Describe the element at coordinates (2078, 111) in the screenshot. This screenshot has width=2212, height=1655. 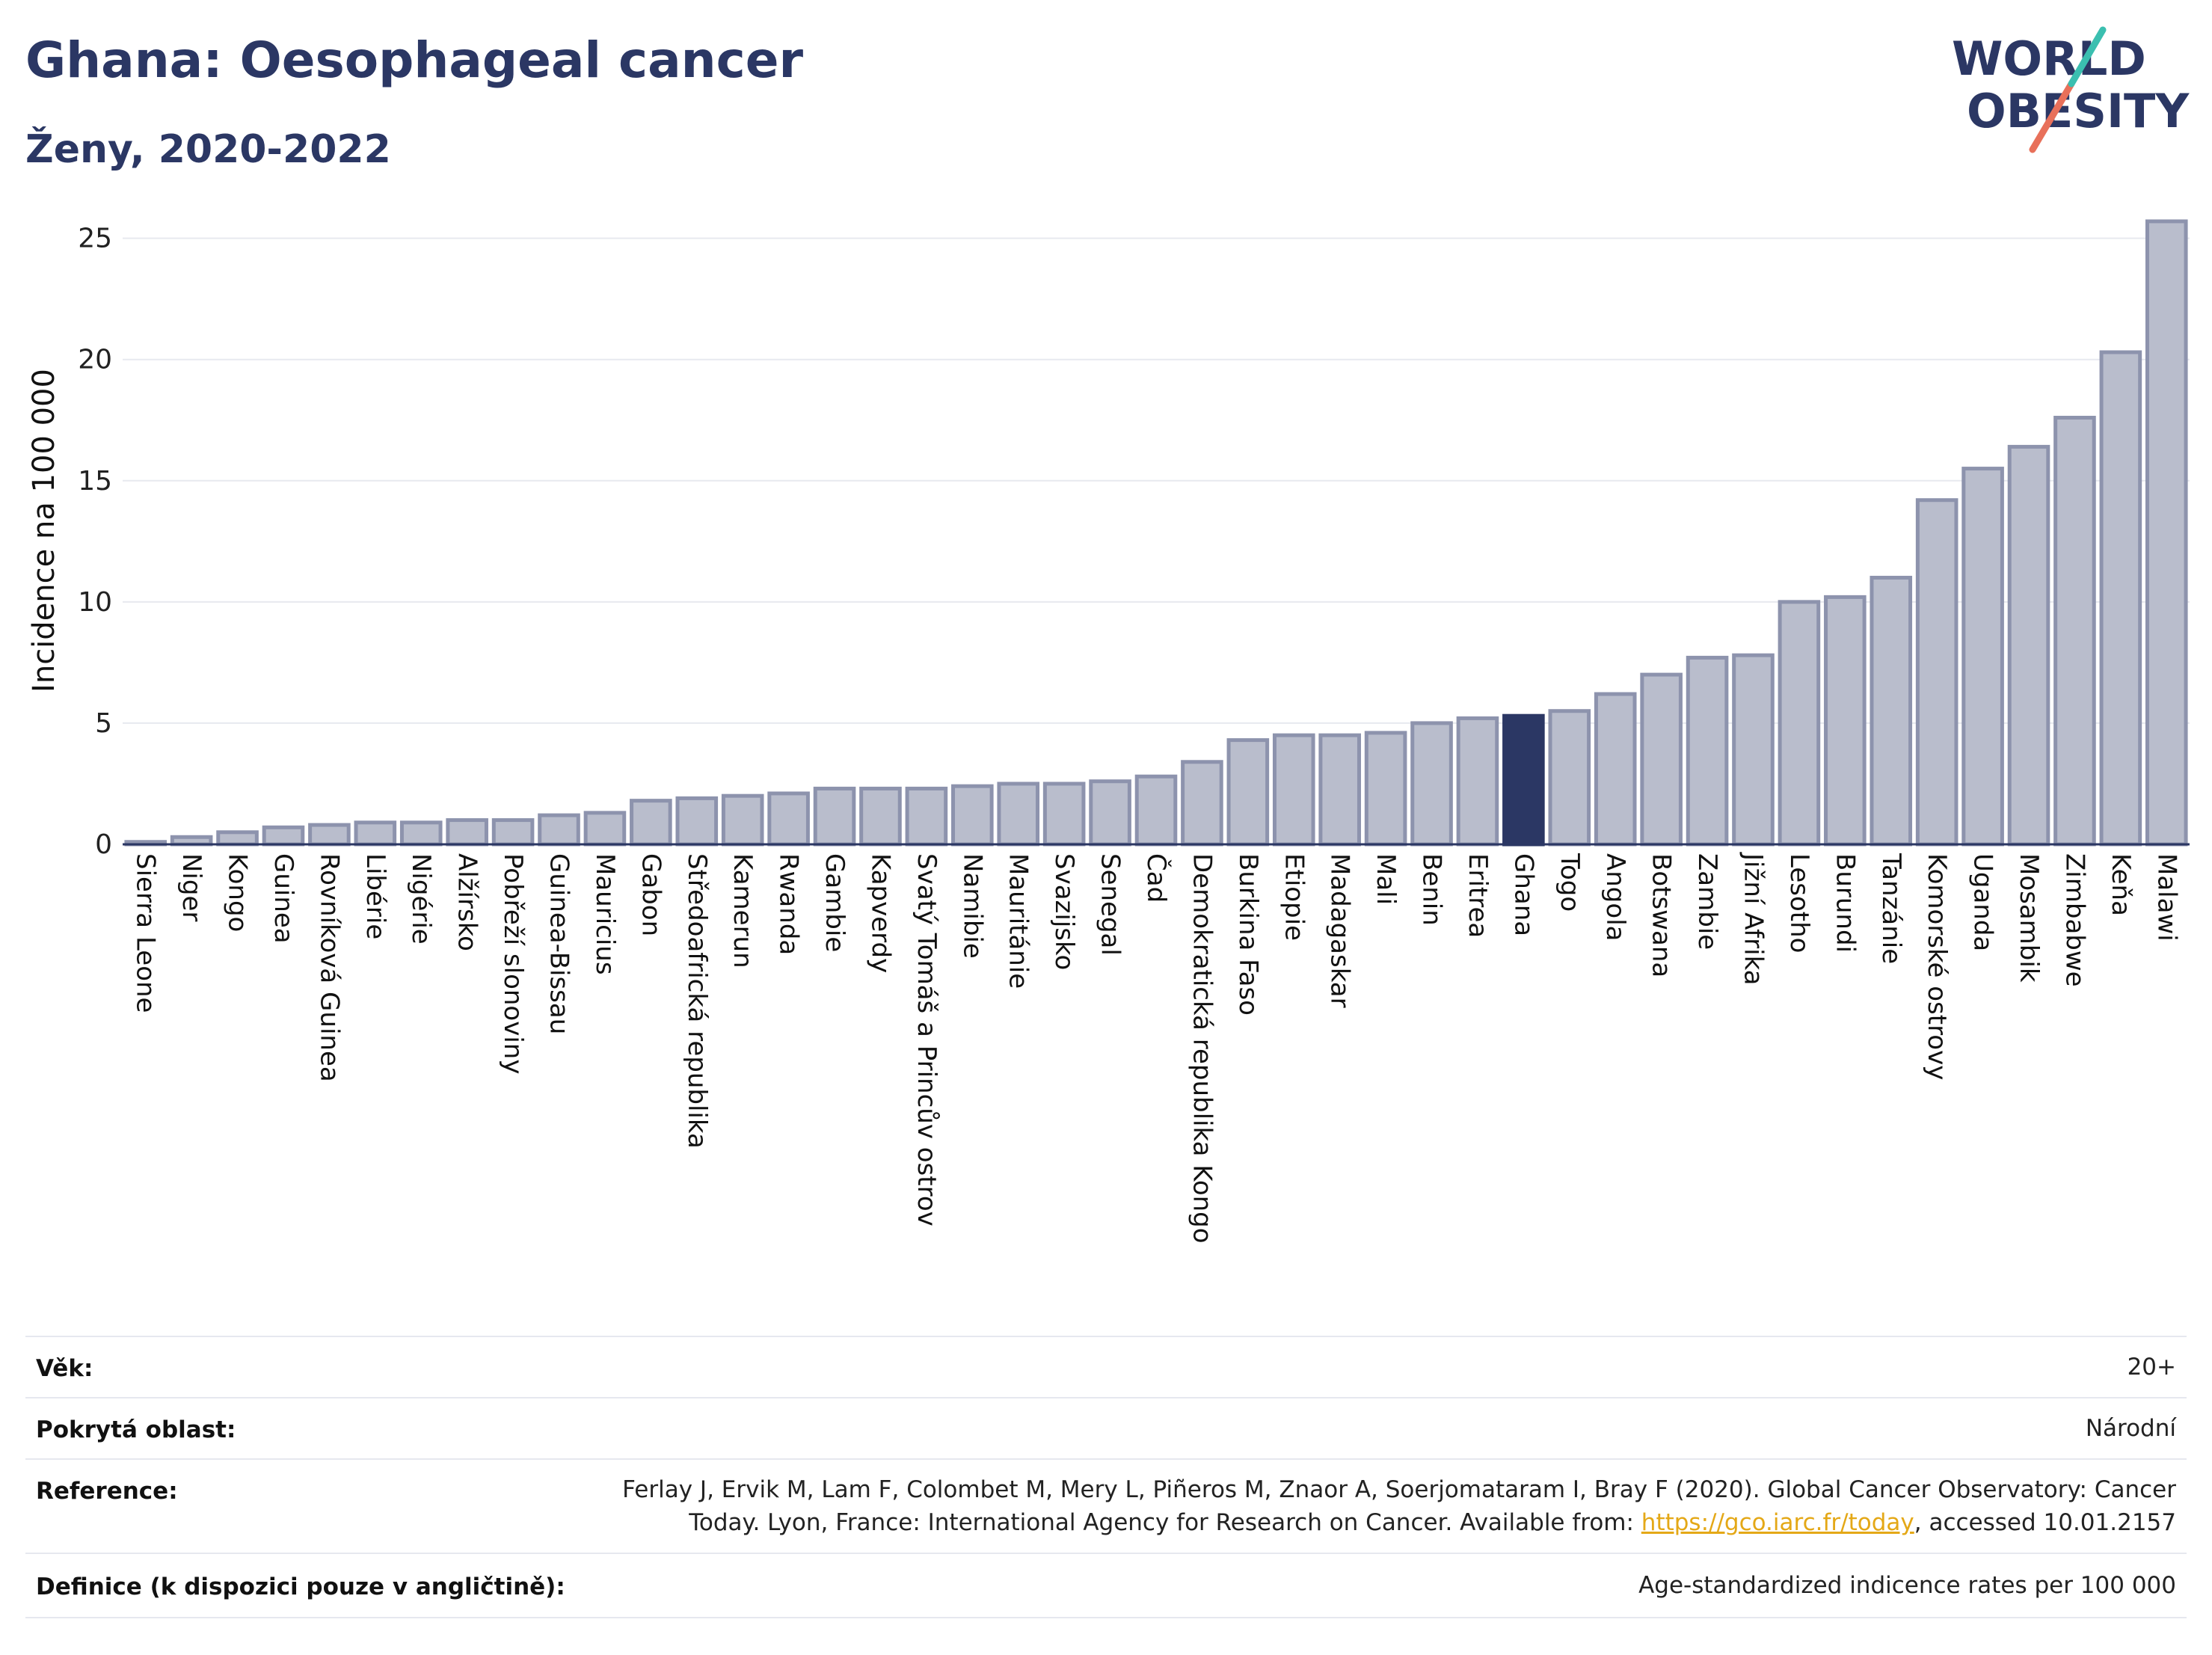
I see `logo-line2: OBESITY` at that location.